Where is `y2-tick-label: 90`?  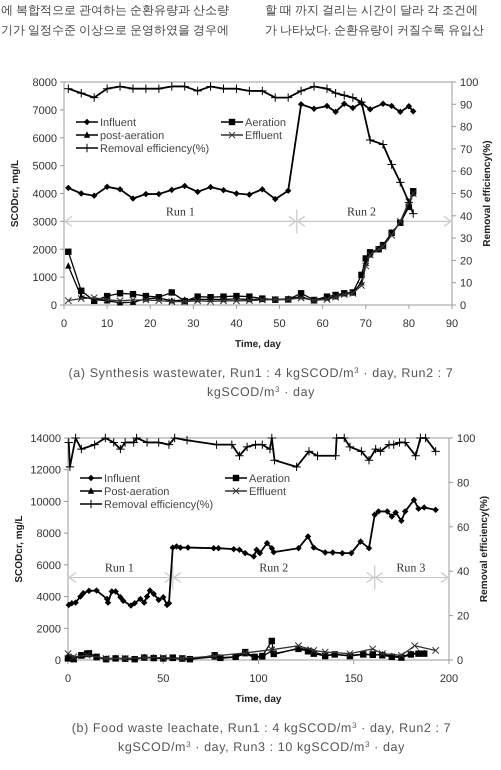
y2-tick-label: 90 is located at coordinates (466, 105).